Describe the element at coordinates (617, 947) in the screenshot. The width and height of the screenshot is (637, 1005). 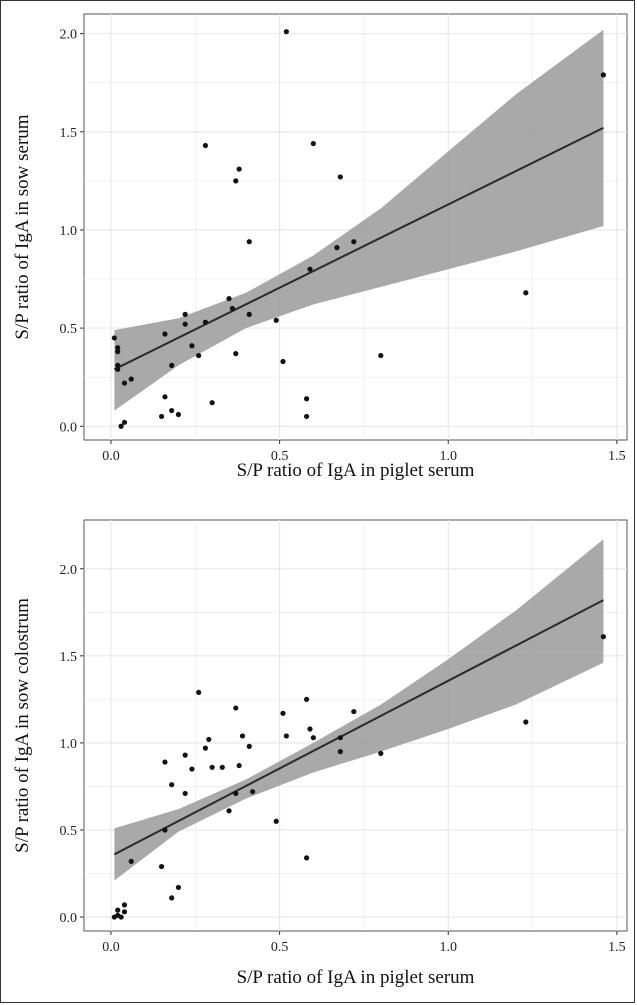
I see `x-tick-label: 1.5` at that location.